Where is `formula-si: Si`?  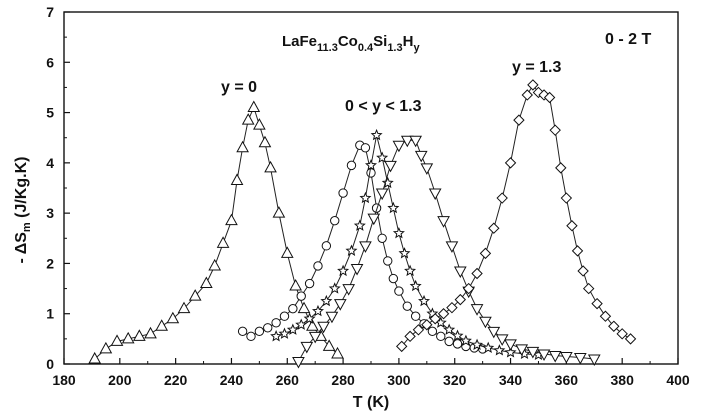
formula-si: Si is located at coordinates (380, 41).